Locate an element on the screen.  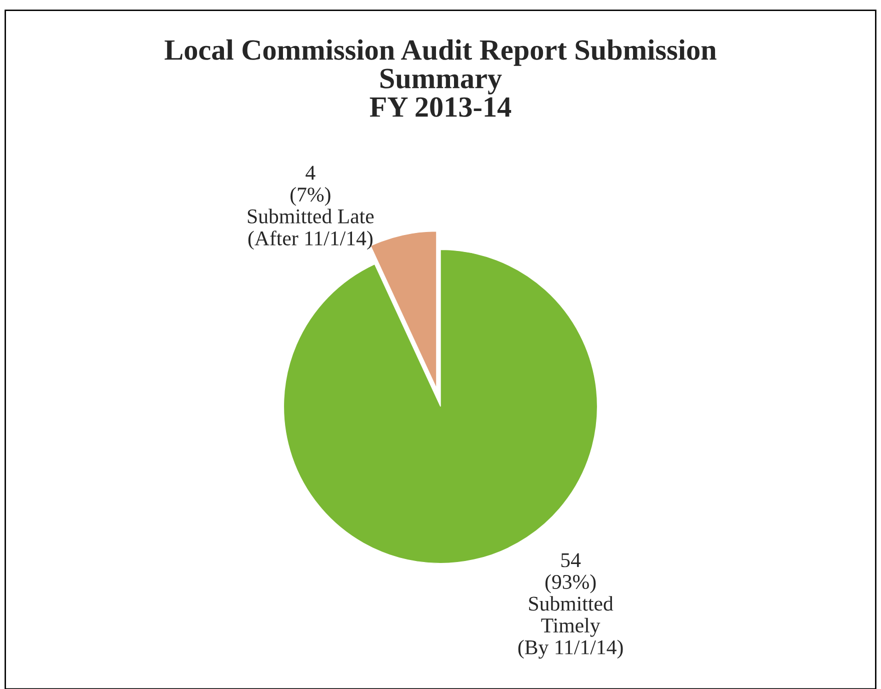
data-label: 54 (93%) is located at coordinates (570, 573).